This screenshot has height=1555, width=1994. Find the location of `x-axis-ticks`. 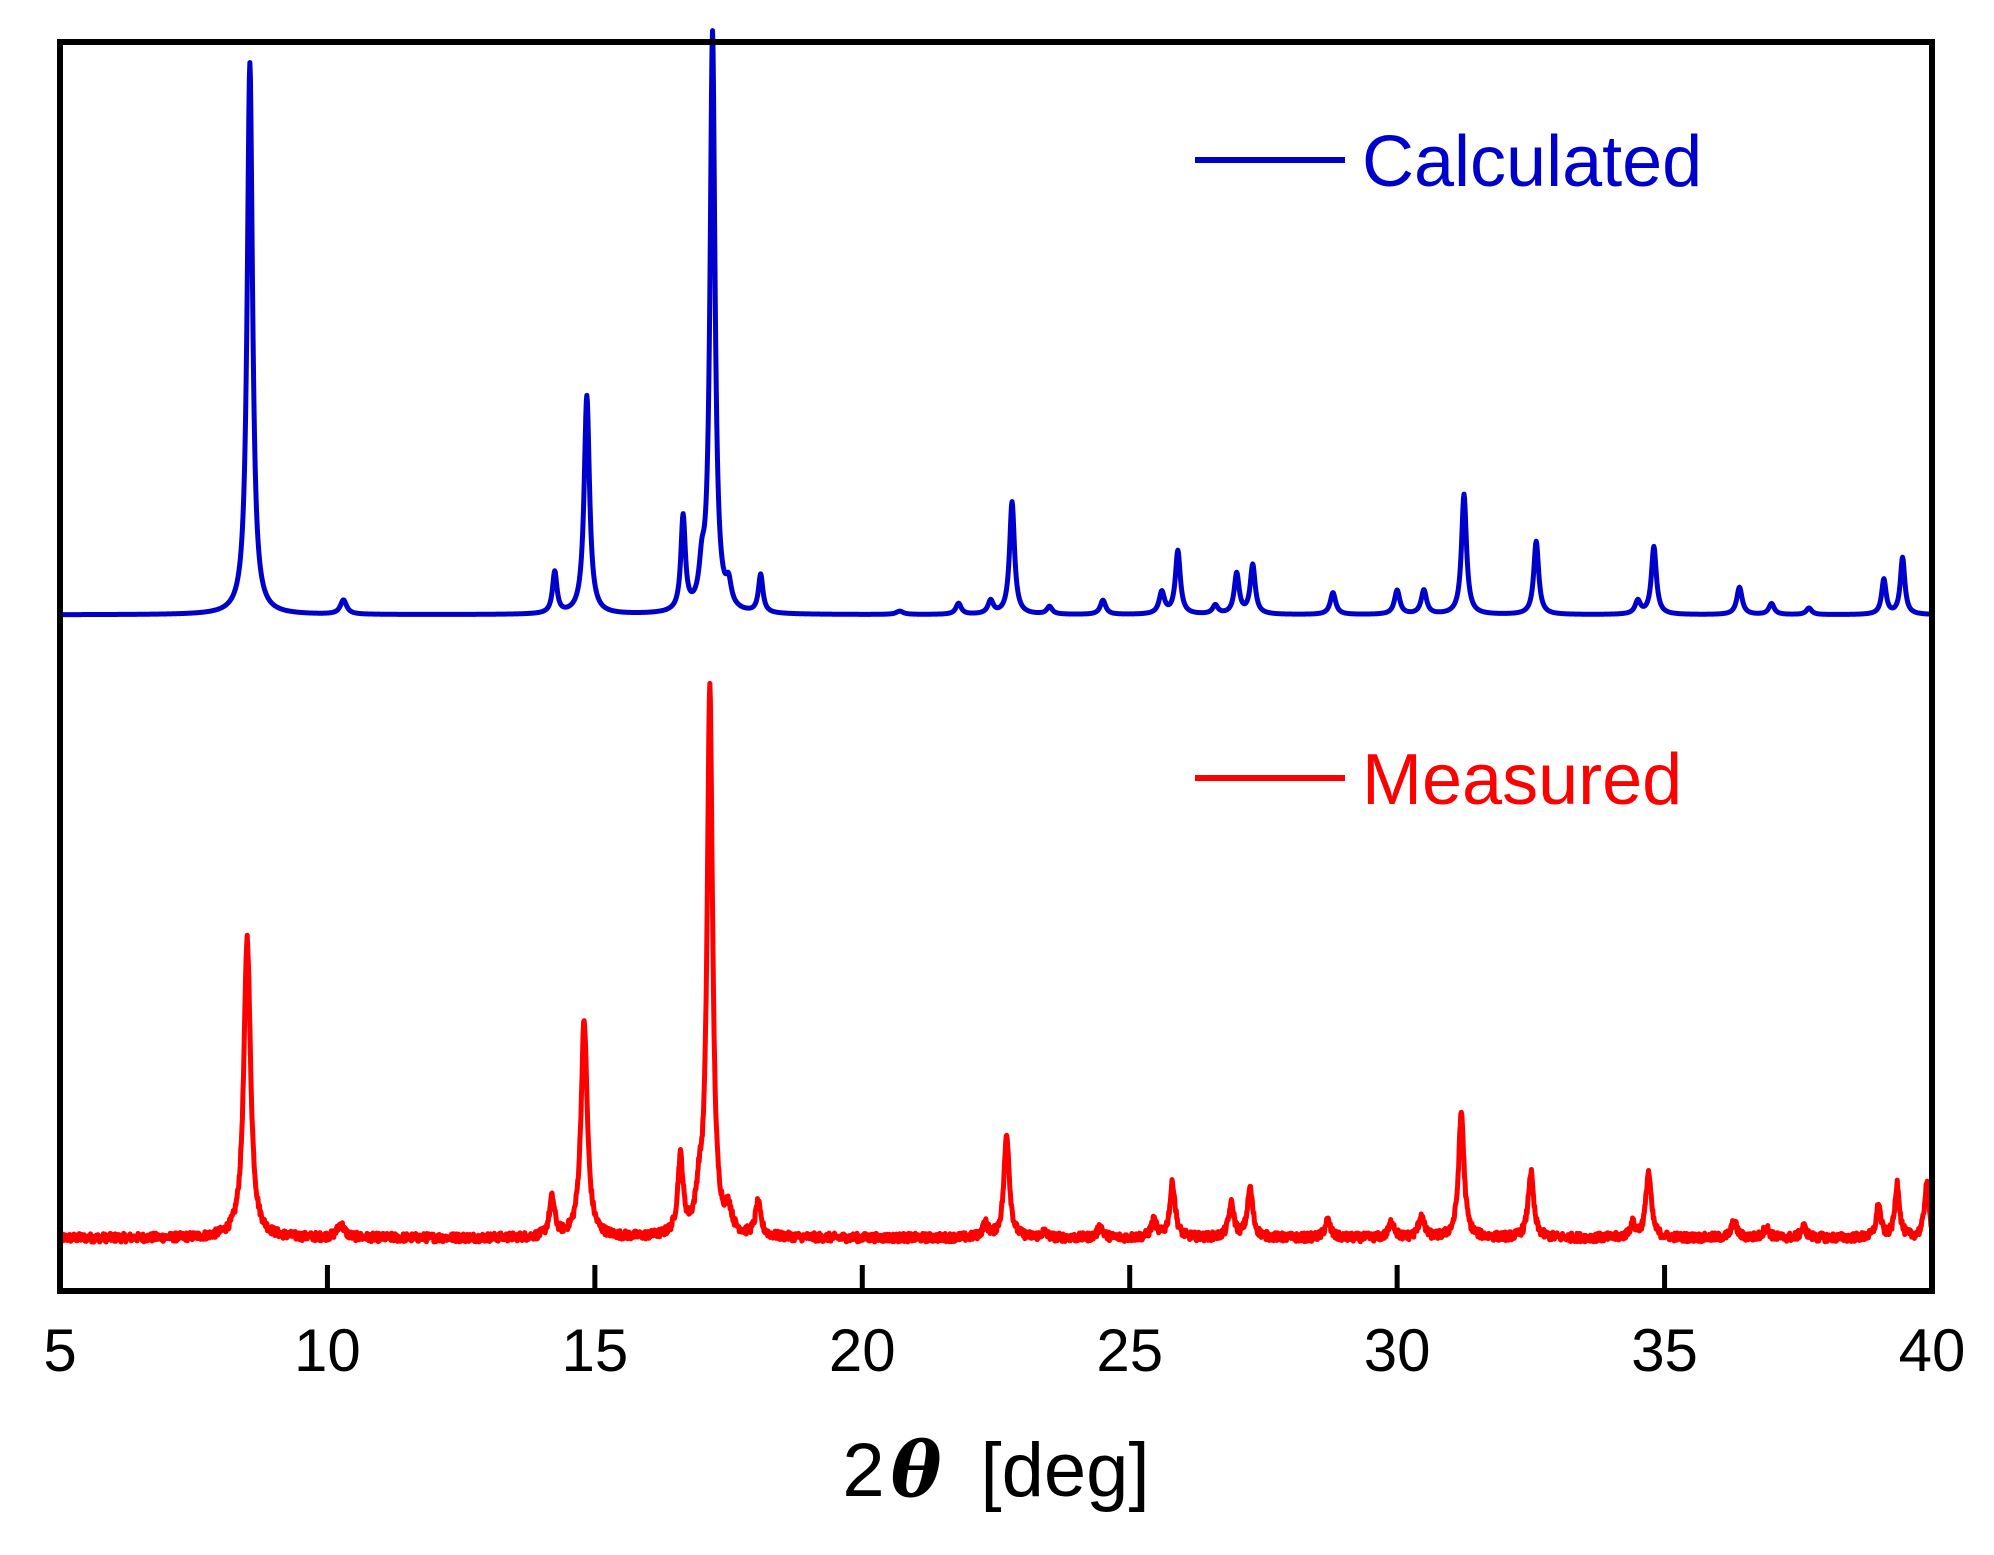

x-axis-ticks is located at coordinates (996, 1278).